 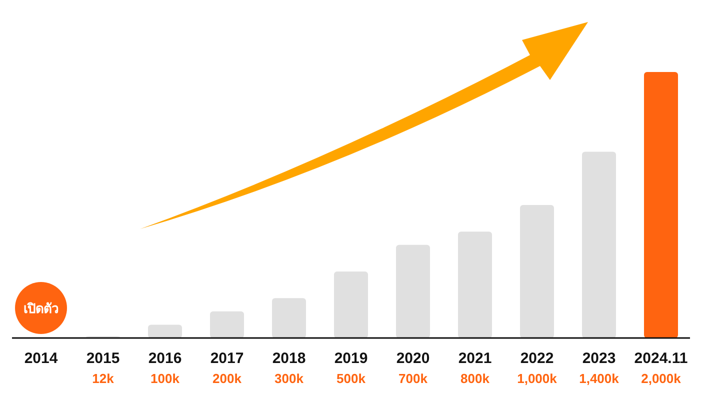 I want to click on x-tick-label: 2023, so click(x=599, y=358).